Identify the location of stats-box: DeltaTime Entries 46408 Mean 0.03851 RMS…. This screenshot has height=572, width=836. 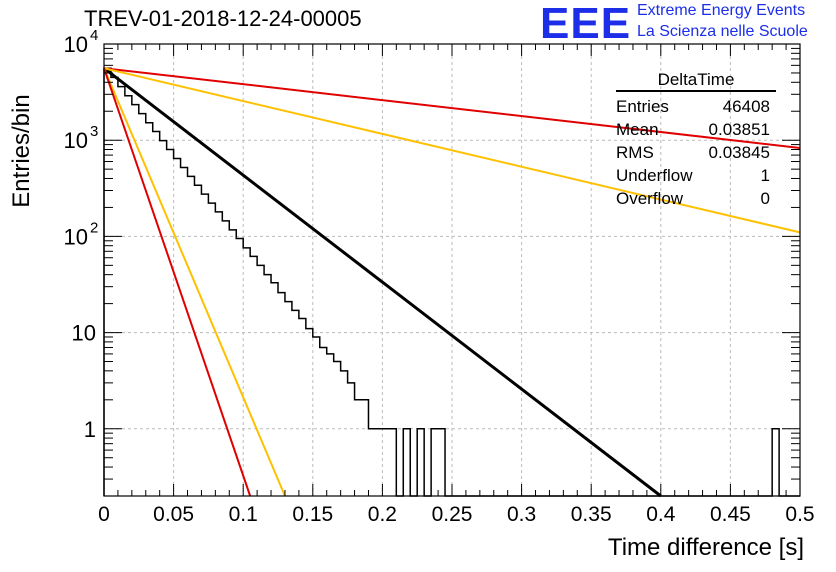
(696, 140).